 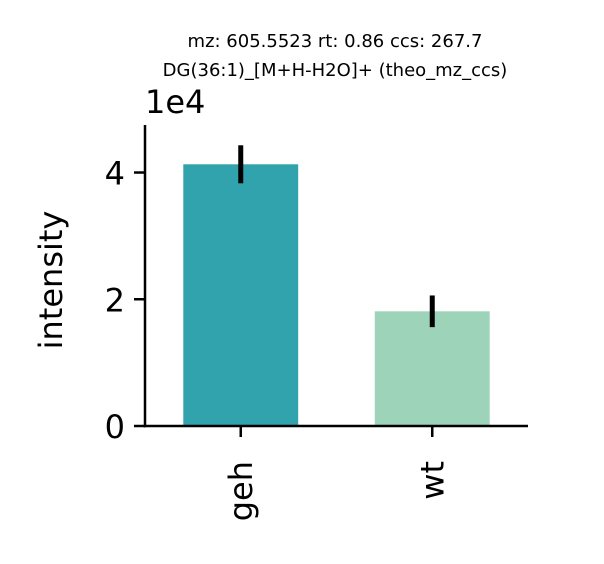 I want to click on y-tick-label-2: 4, so click(x=115, y=174).